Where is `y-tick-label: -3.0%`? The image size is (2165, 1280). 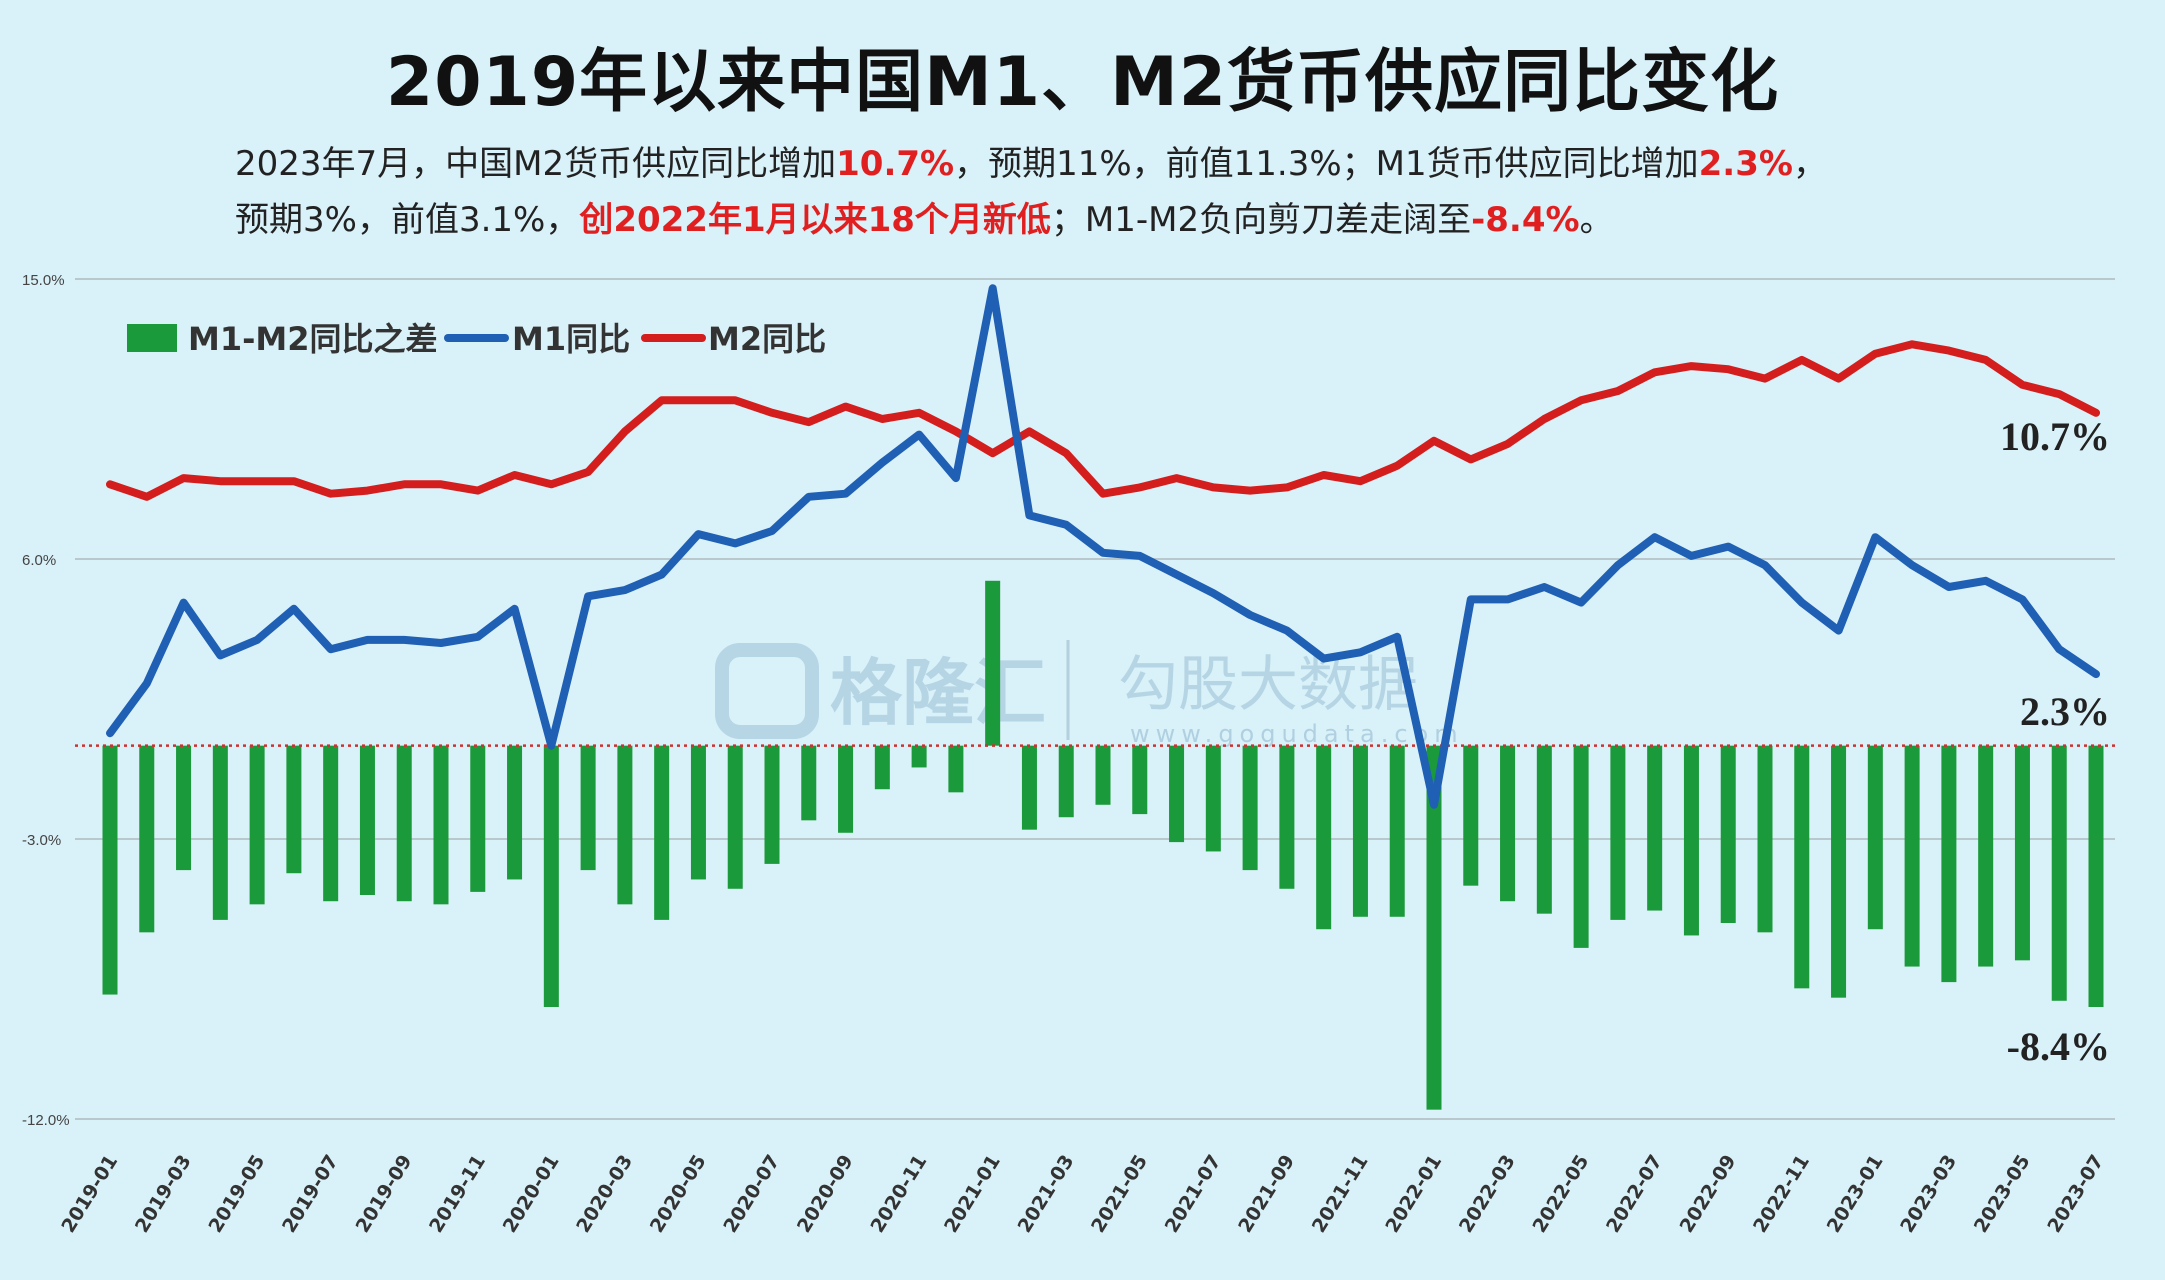 y-tick-label: -3.0% is located at coordinates (41, 840).